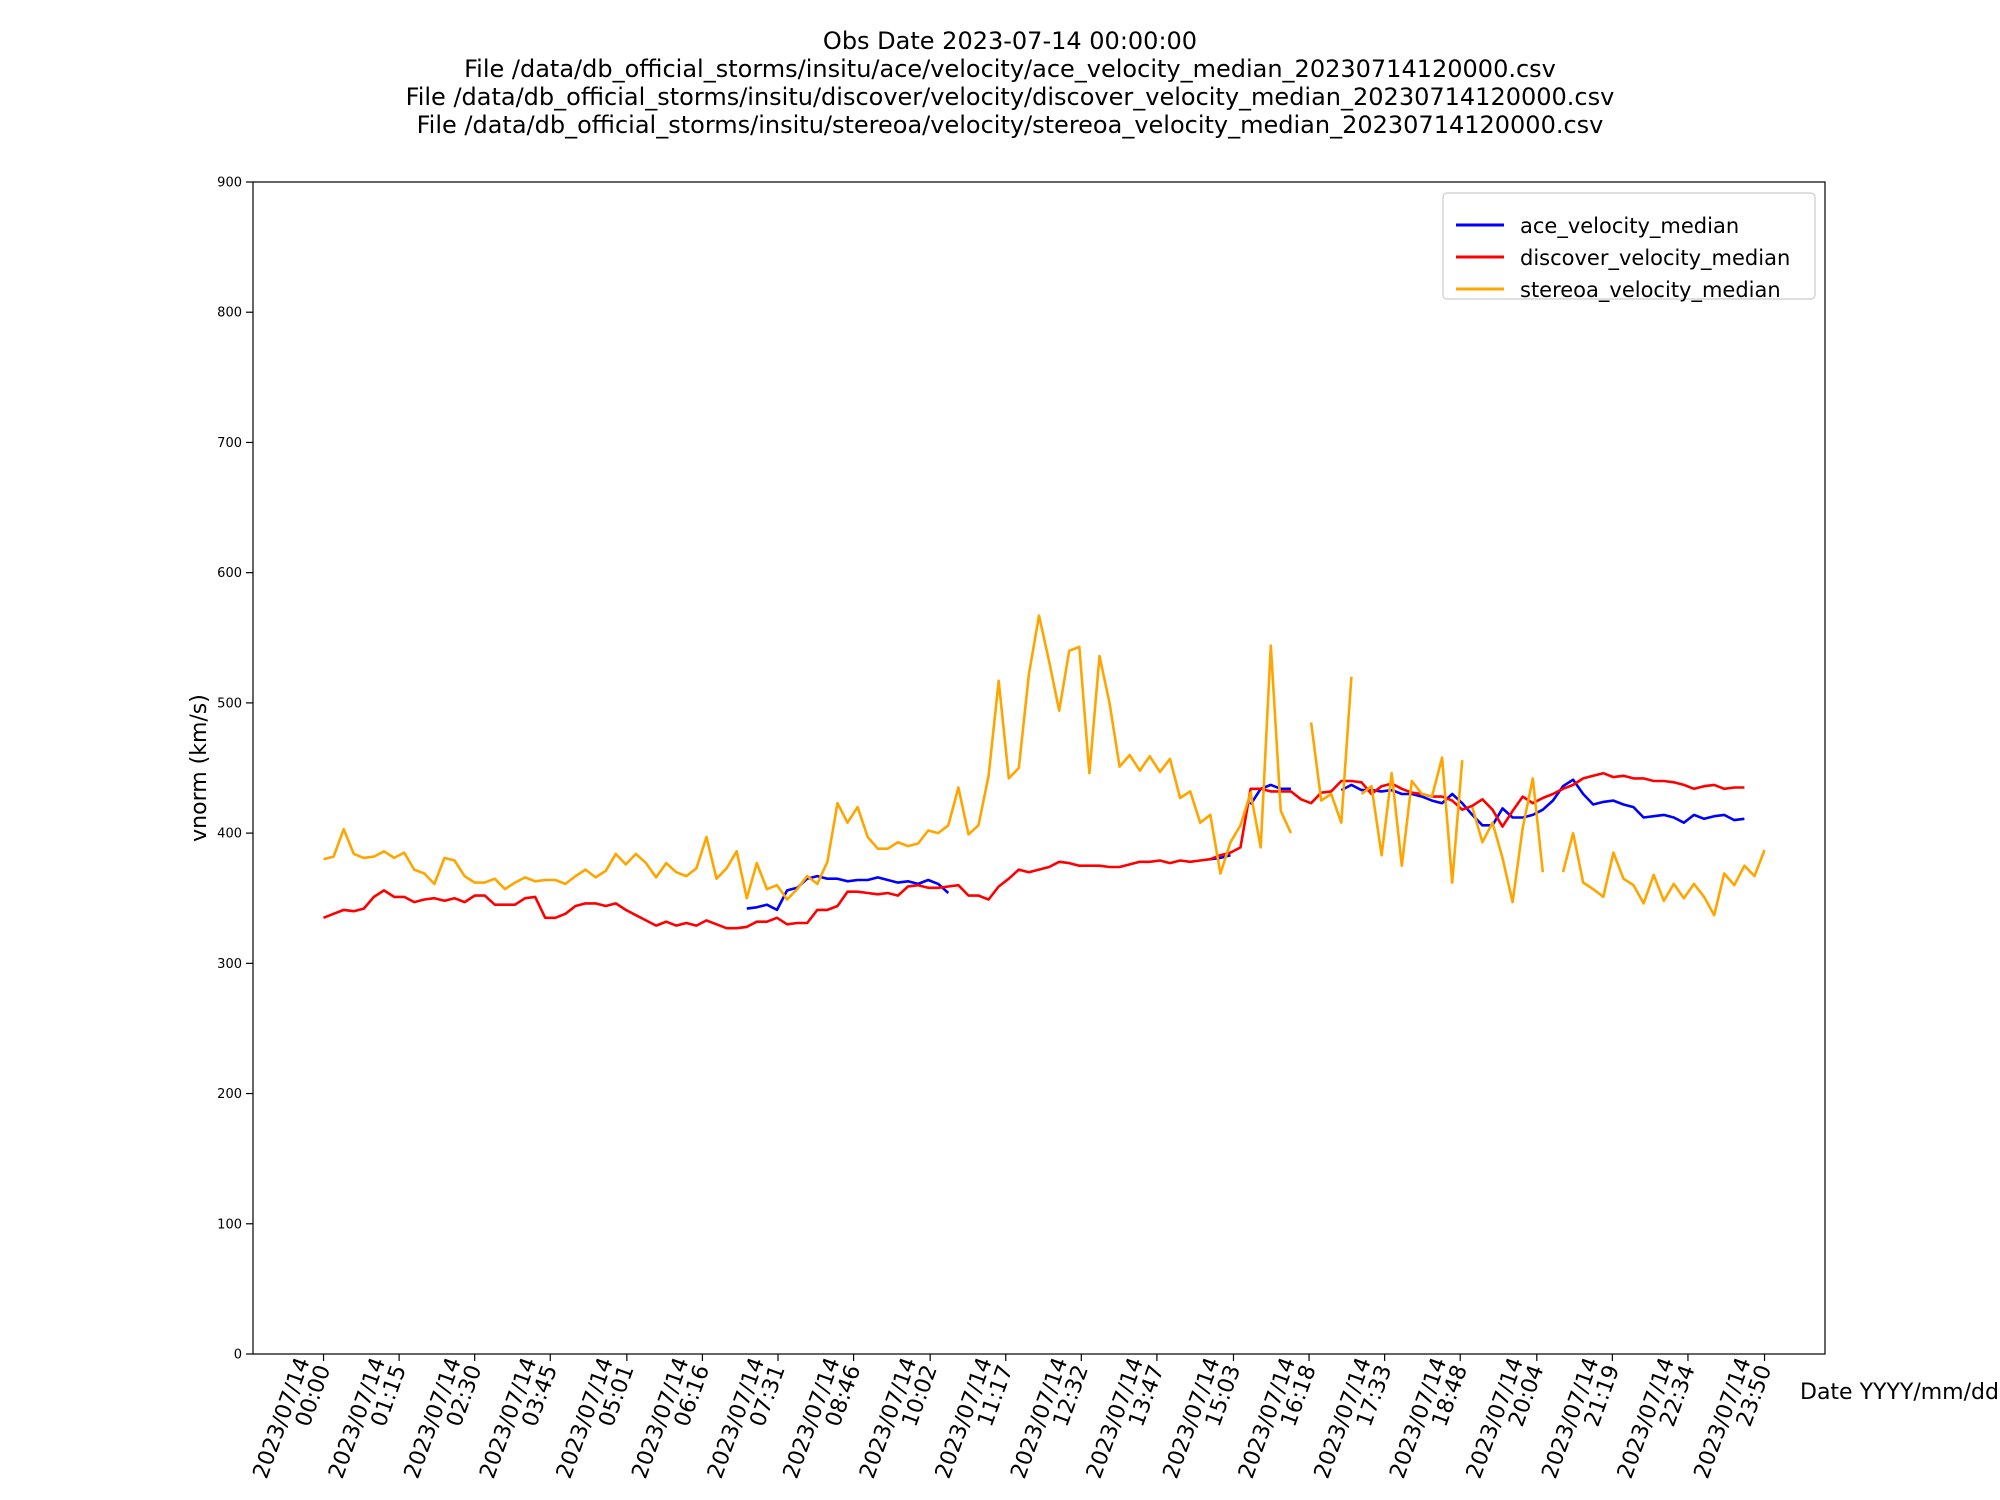 The height and width of the screenshot is (1500, 2000). What do you see at coordinates (229, 183) in the screenshot?
I see `y-tick-label: 900` at bounding box center [229, 183].